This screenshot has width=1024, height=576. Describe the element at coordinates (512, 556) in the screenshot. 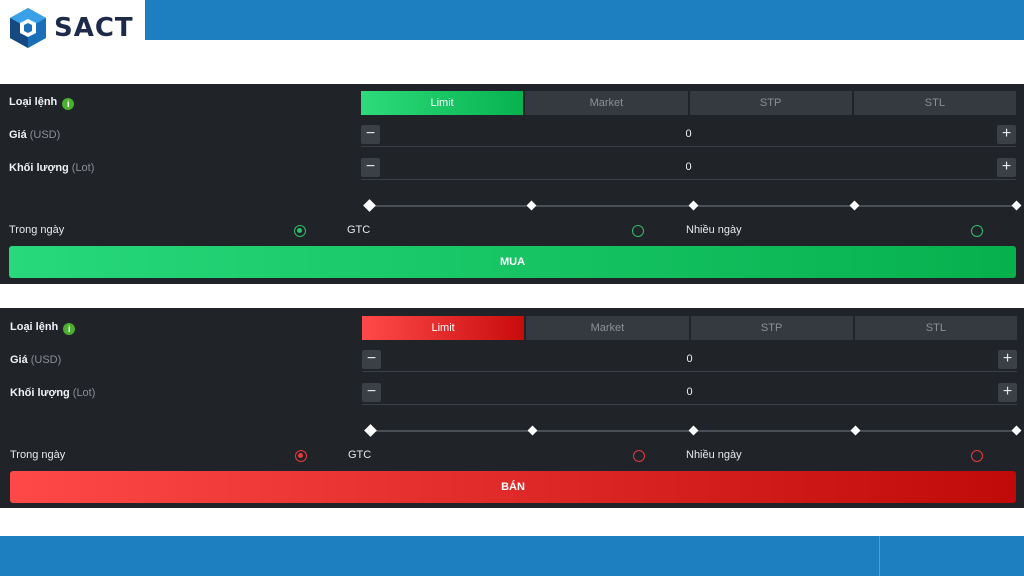

I see `bottom-bar` at that location.